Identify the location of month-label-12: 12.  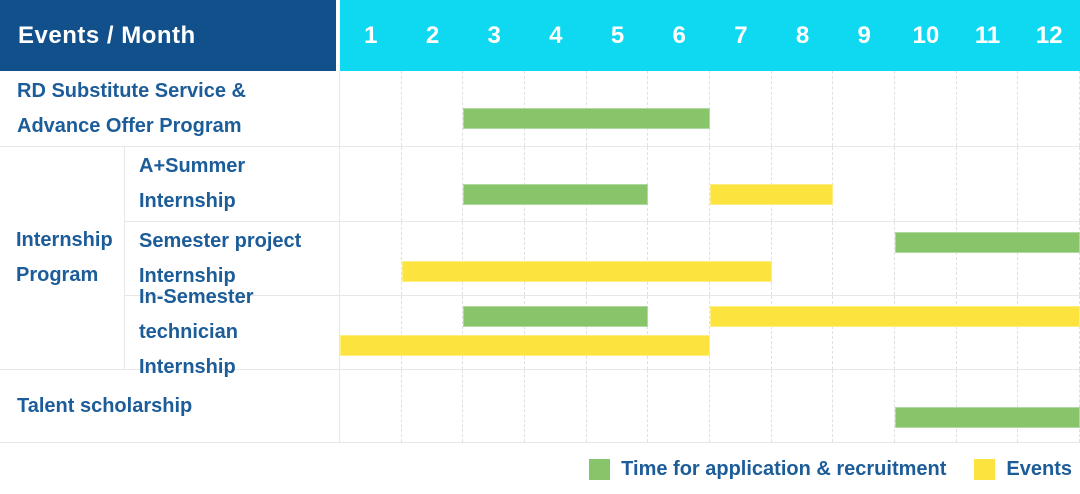
(1049, 35).